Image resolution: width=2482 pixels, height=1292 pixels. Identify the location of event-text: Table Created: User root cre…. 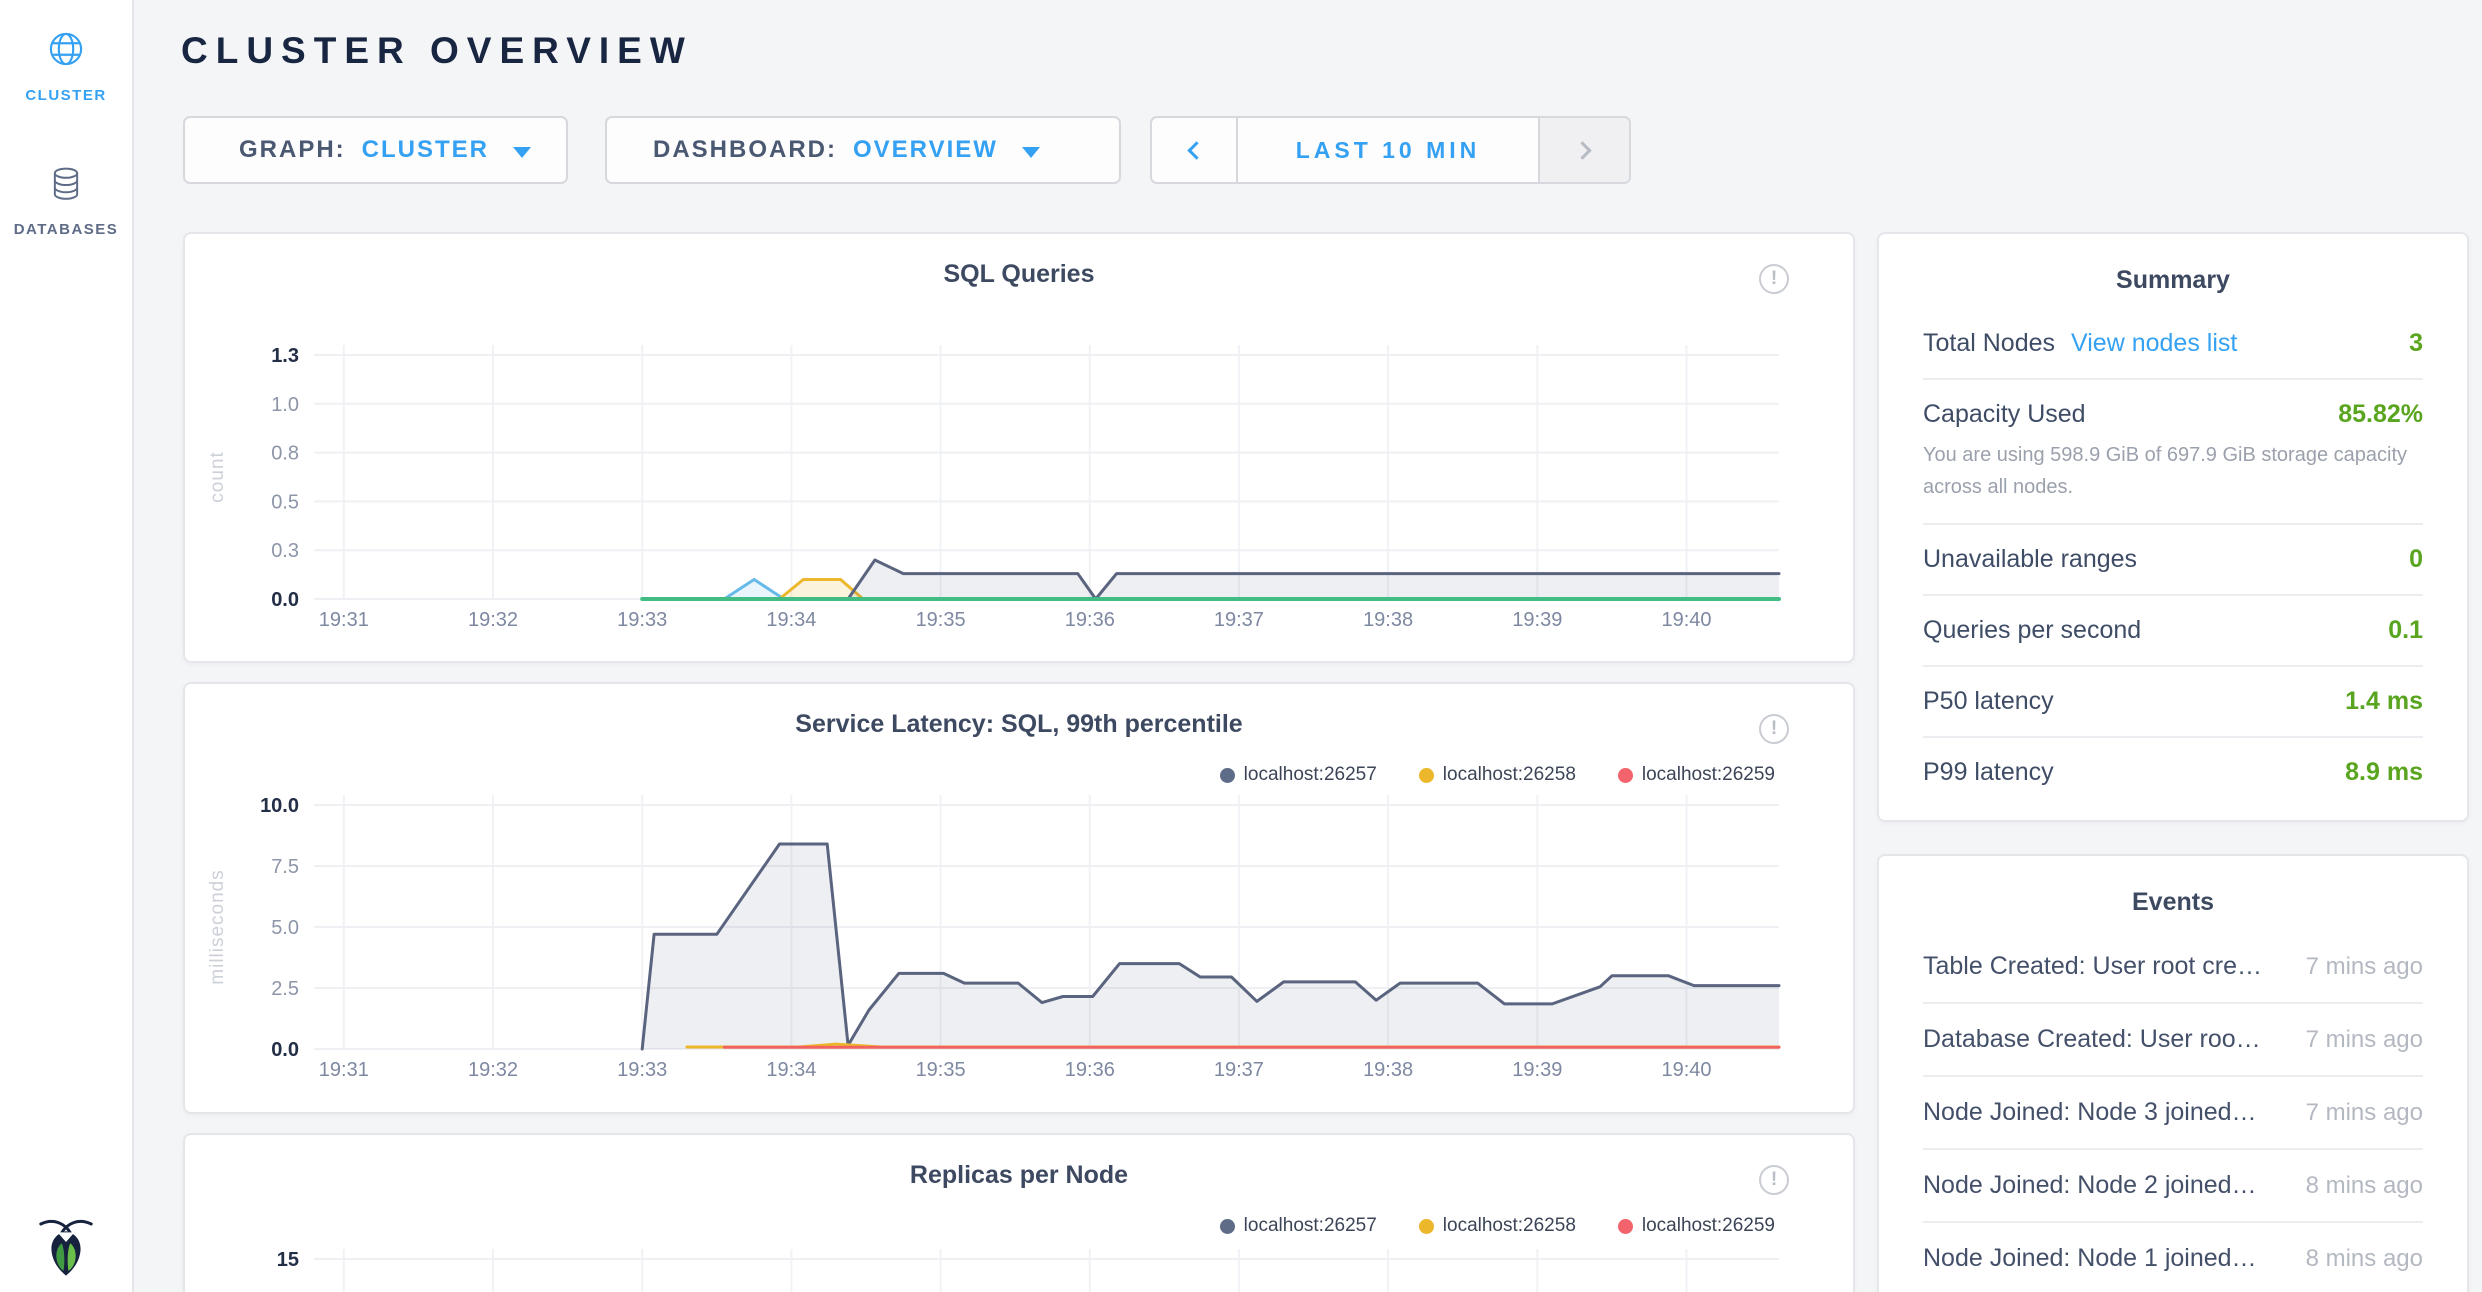
(2093, 966).